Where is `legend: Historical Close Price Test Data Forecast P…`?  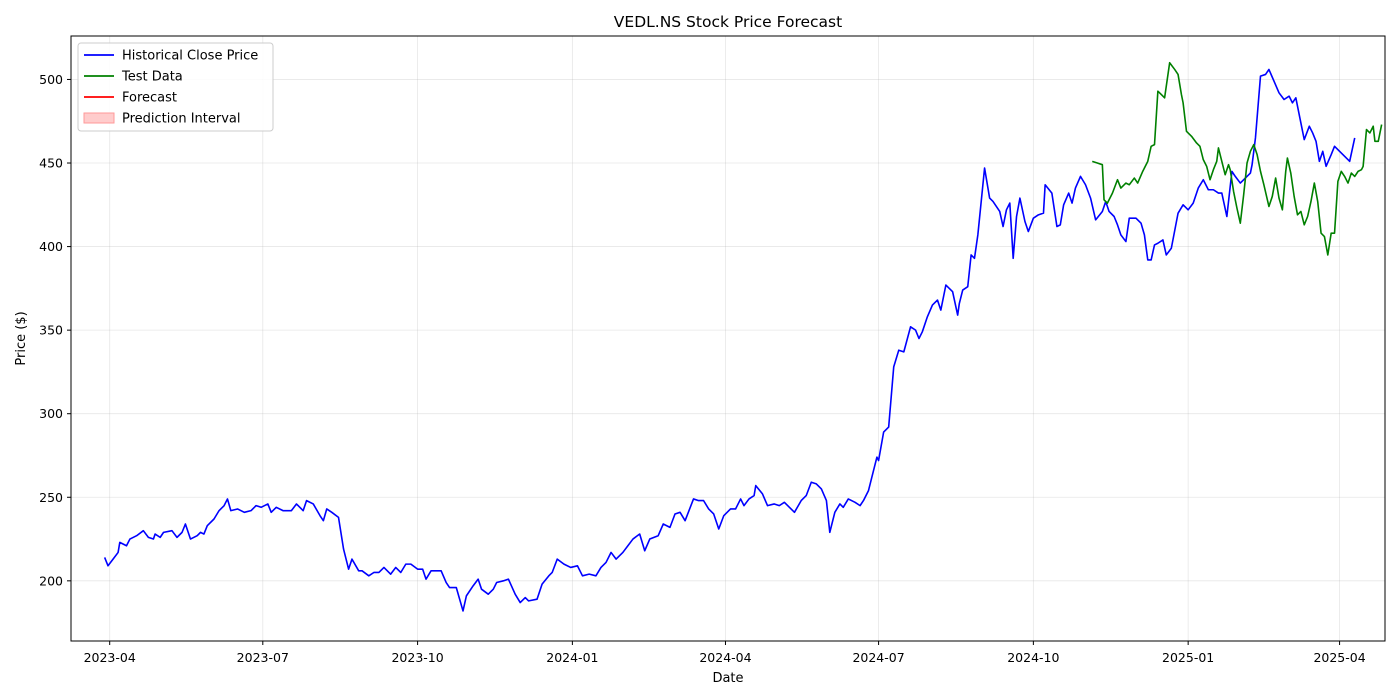
legend: Historical Close Price Test Data Forecast P… is located at coordinates (175, 87).